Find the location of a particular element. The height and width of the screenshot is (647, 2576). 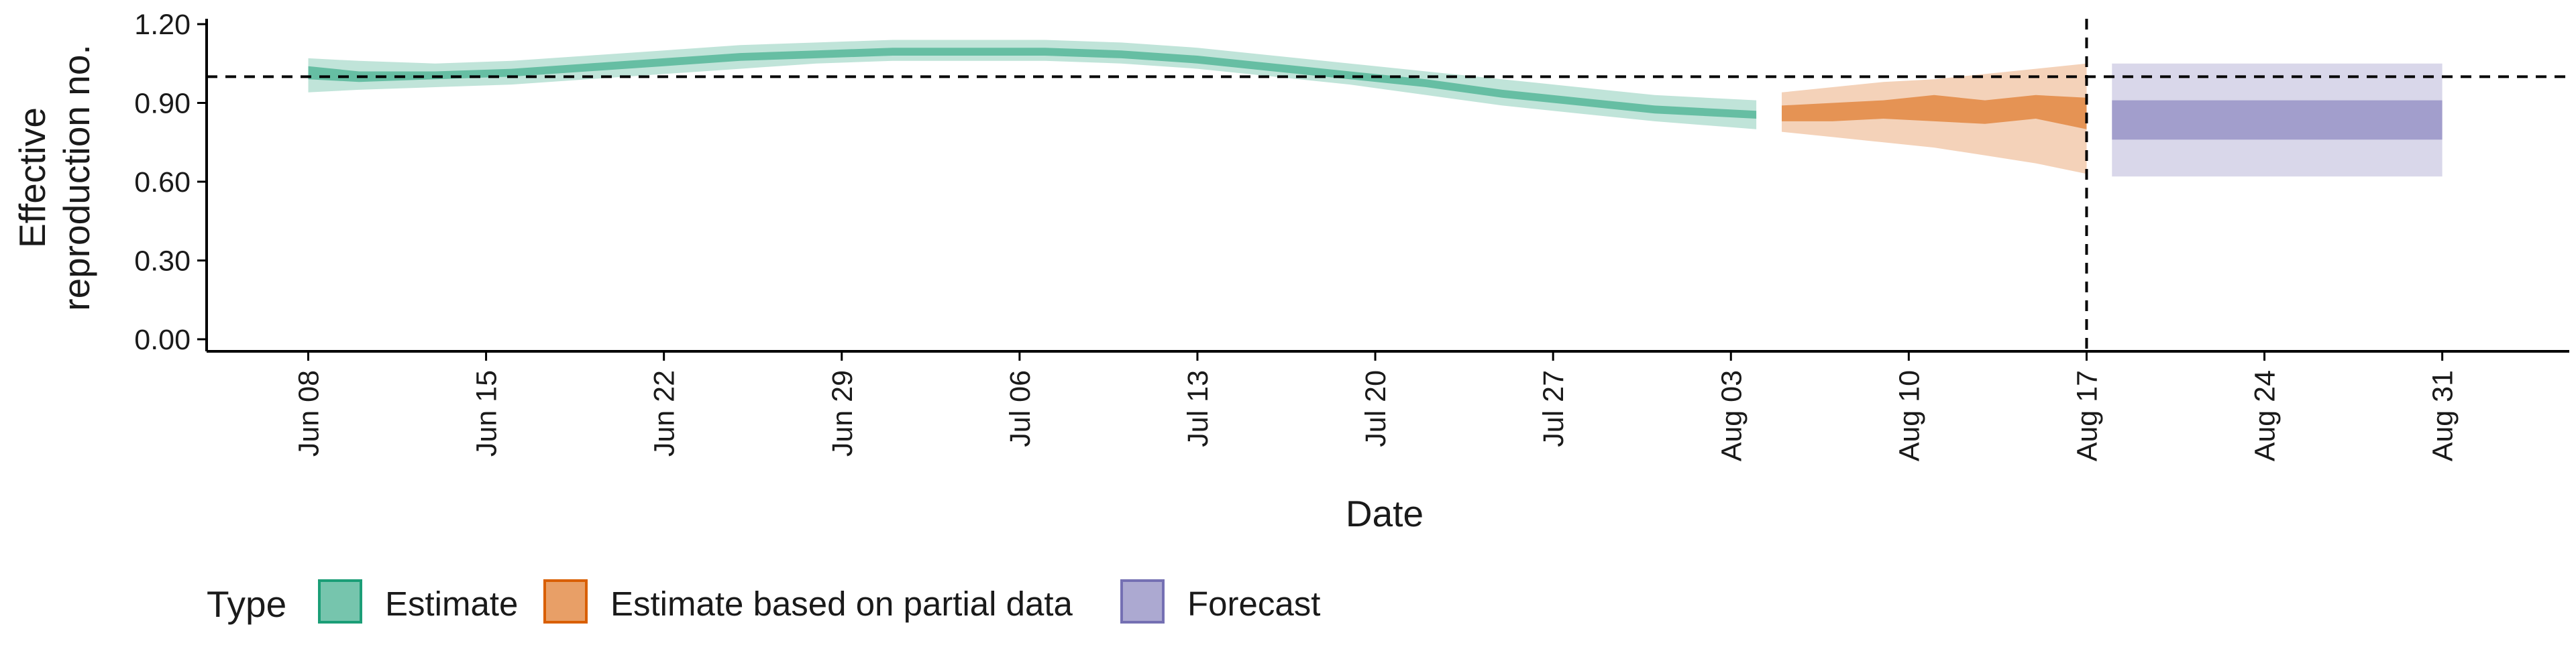

legend-label-1: Estimate based on partial data is located at coordinates (841, 604).